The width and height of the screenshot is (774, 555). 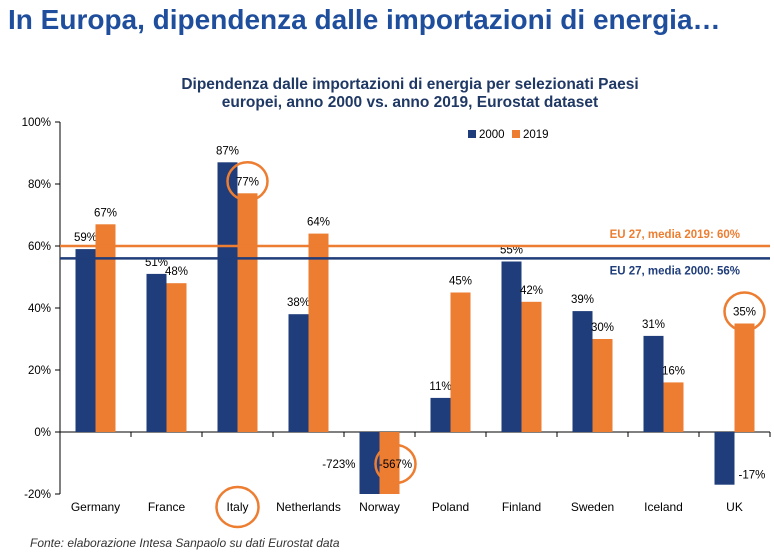 I want to click on category-label-italy: Italy, so click(x=237, y=507).